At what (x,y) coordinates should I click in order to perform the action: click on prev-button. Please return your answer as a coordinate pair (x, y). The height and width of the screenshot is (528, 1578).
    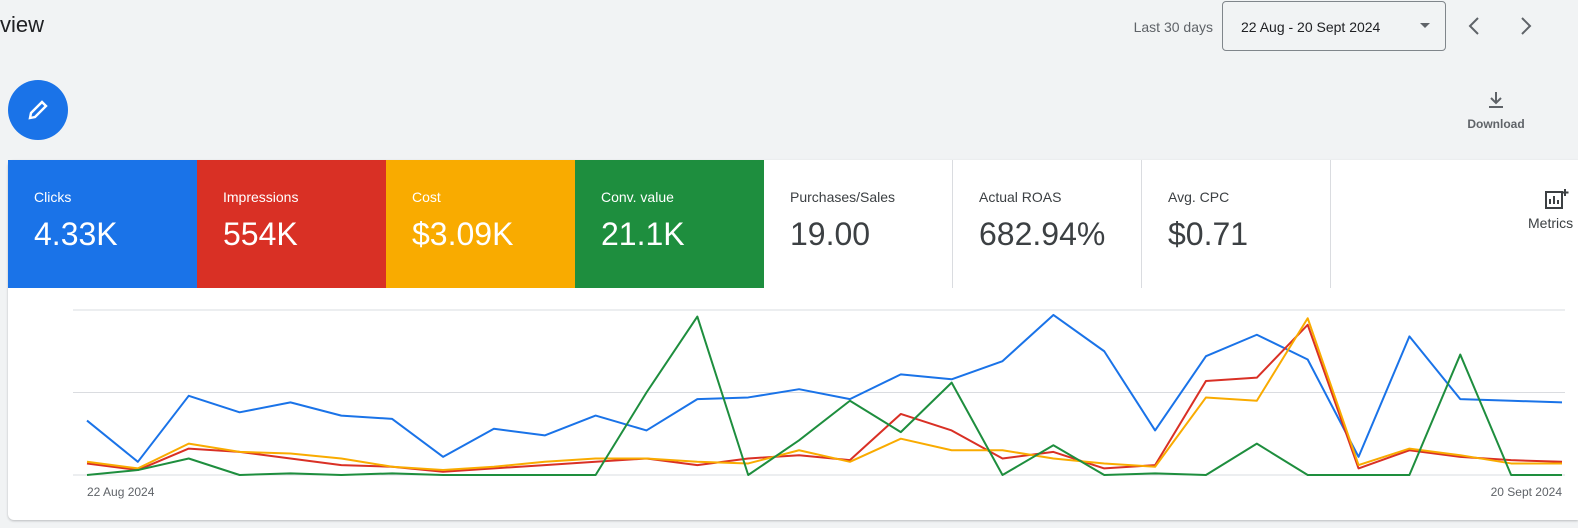
    Looking at the image, I should click on (1474, 26).